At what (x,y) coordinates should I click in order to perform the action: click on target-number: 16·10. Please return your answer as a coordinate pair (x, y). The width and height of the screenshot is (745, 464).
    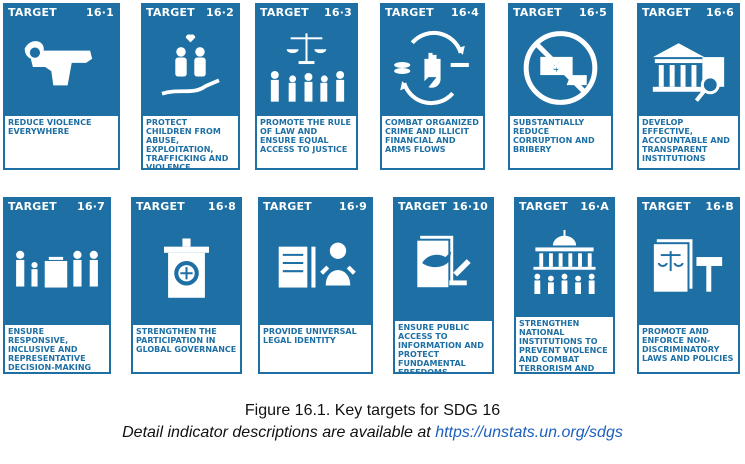
    Looking at the image, I should click on (470, 206).